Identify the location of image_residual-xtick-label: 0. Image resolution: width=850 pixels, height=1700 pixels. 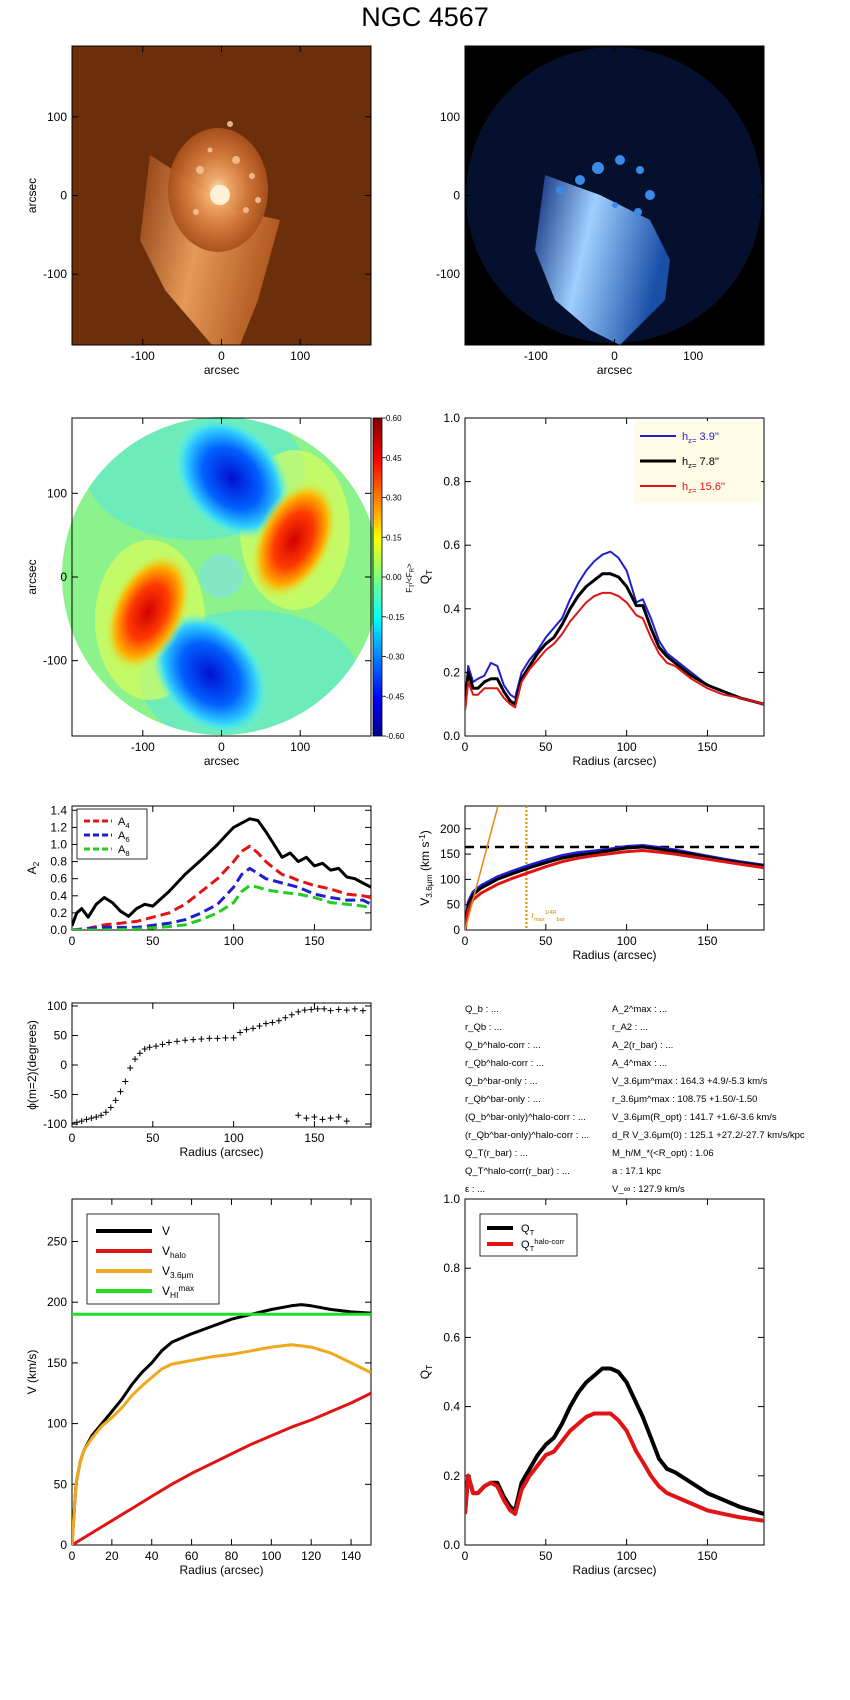
(614, 356).